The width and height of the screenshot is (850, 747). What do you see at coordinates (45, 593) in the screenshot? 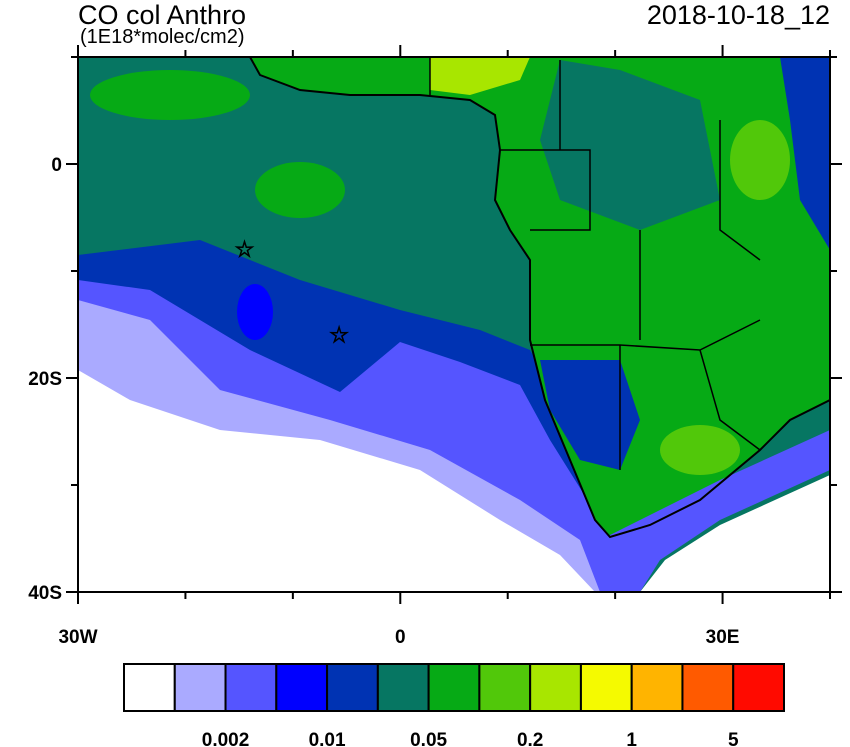
I see `lat-tick-label: 40S` at bounding box center [45, 593].